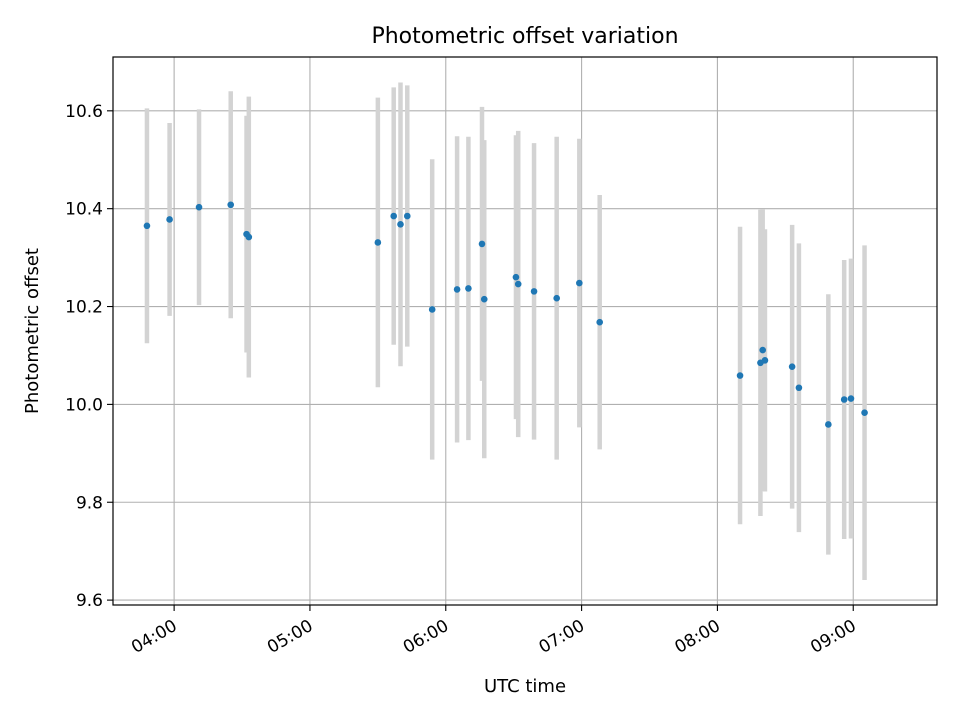 This screenshot has height=720, width=960. I want to click on y-tick-label: 10.0, so click(84, 405).